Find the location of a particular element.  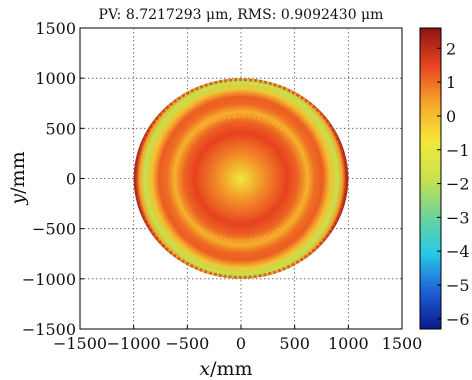

colorbar-tick-label: 0 is located at coordinates (451, 116).